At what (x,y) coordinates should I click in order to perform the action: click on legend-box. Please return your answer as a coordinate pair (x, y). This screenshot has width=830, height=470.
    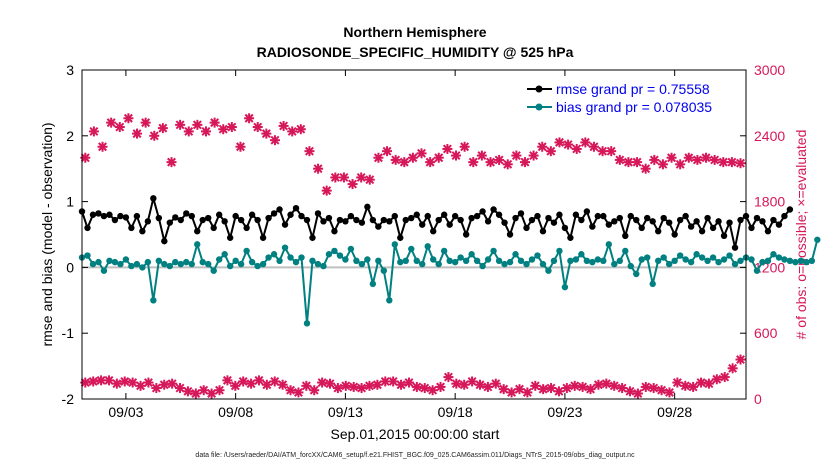
    Looking at the image, I should click on (646, 97).